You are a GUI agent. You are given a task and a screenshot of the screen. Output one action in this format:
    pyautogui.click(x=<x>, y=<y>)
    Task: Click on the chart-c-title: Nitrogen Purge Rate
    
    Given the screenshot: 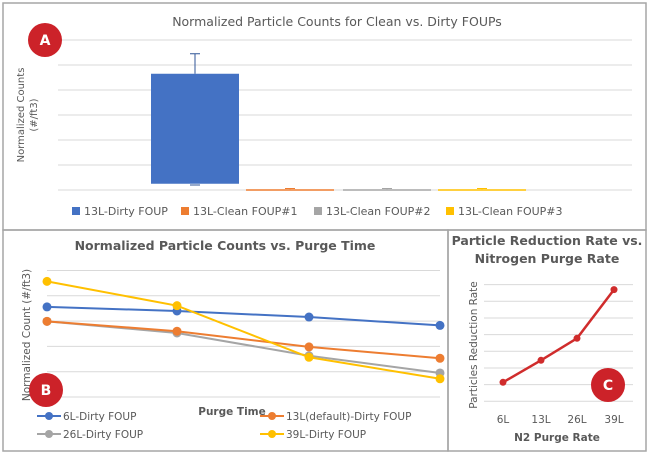 What is the action you would take?
    pyautogui.click(x=547, y=258)
    